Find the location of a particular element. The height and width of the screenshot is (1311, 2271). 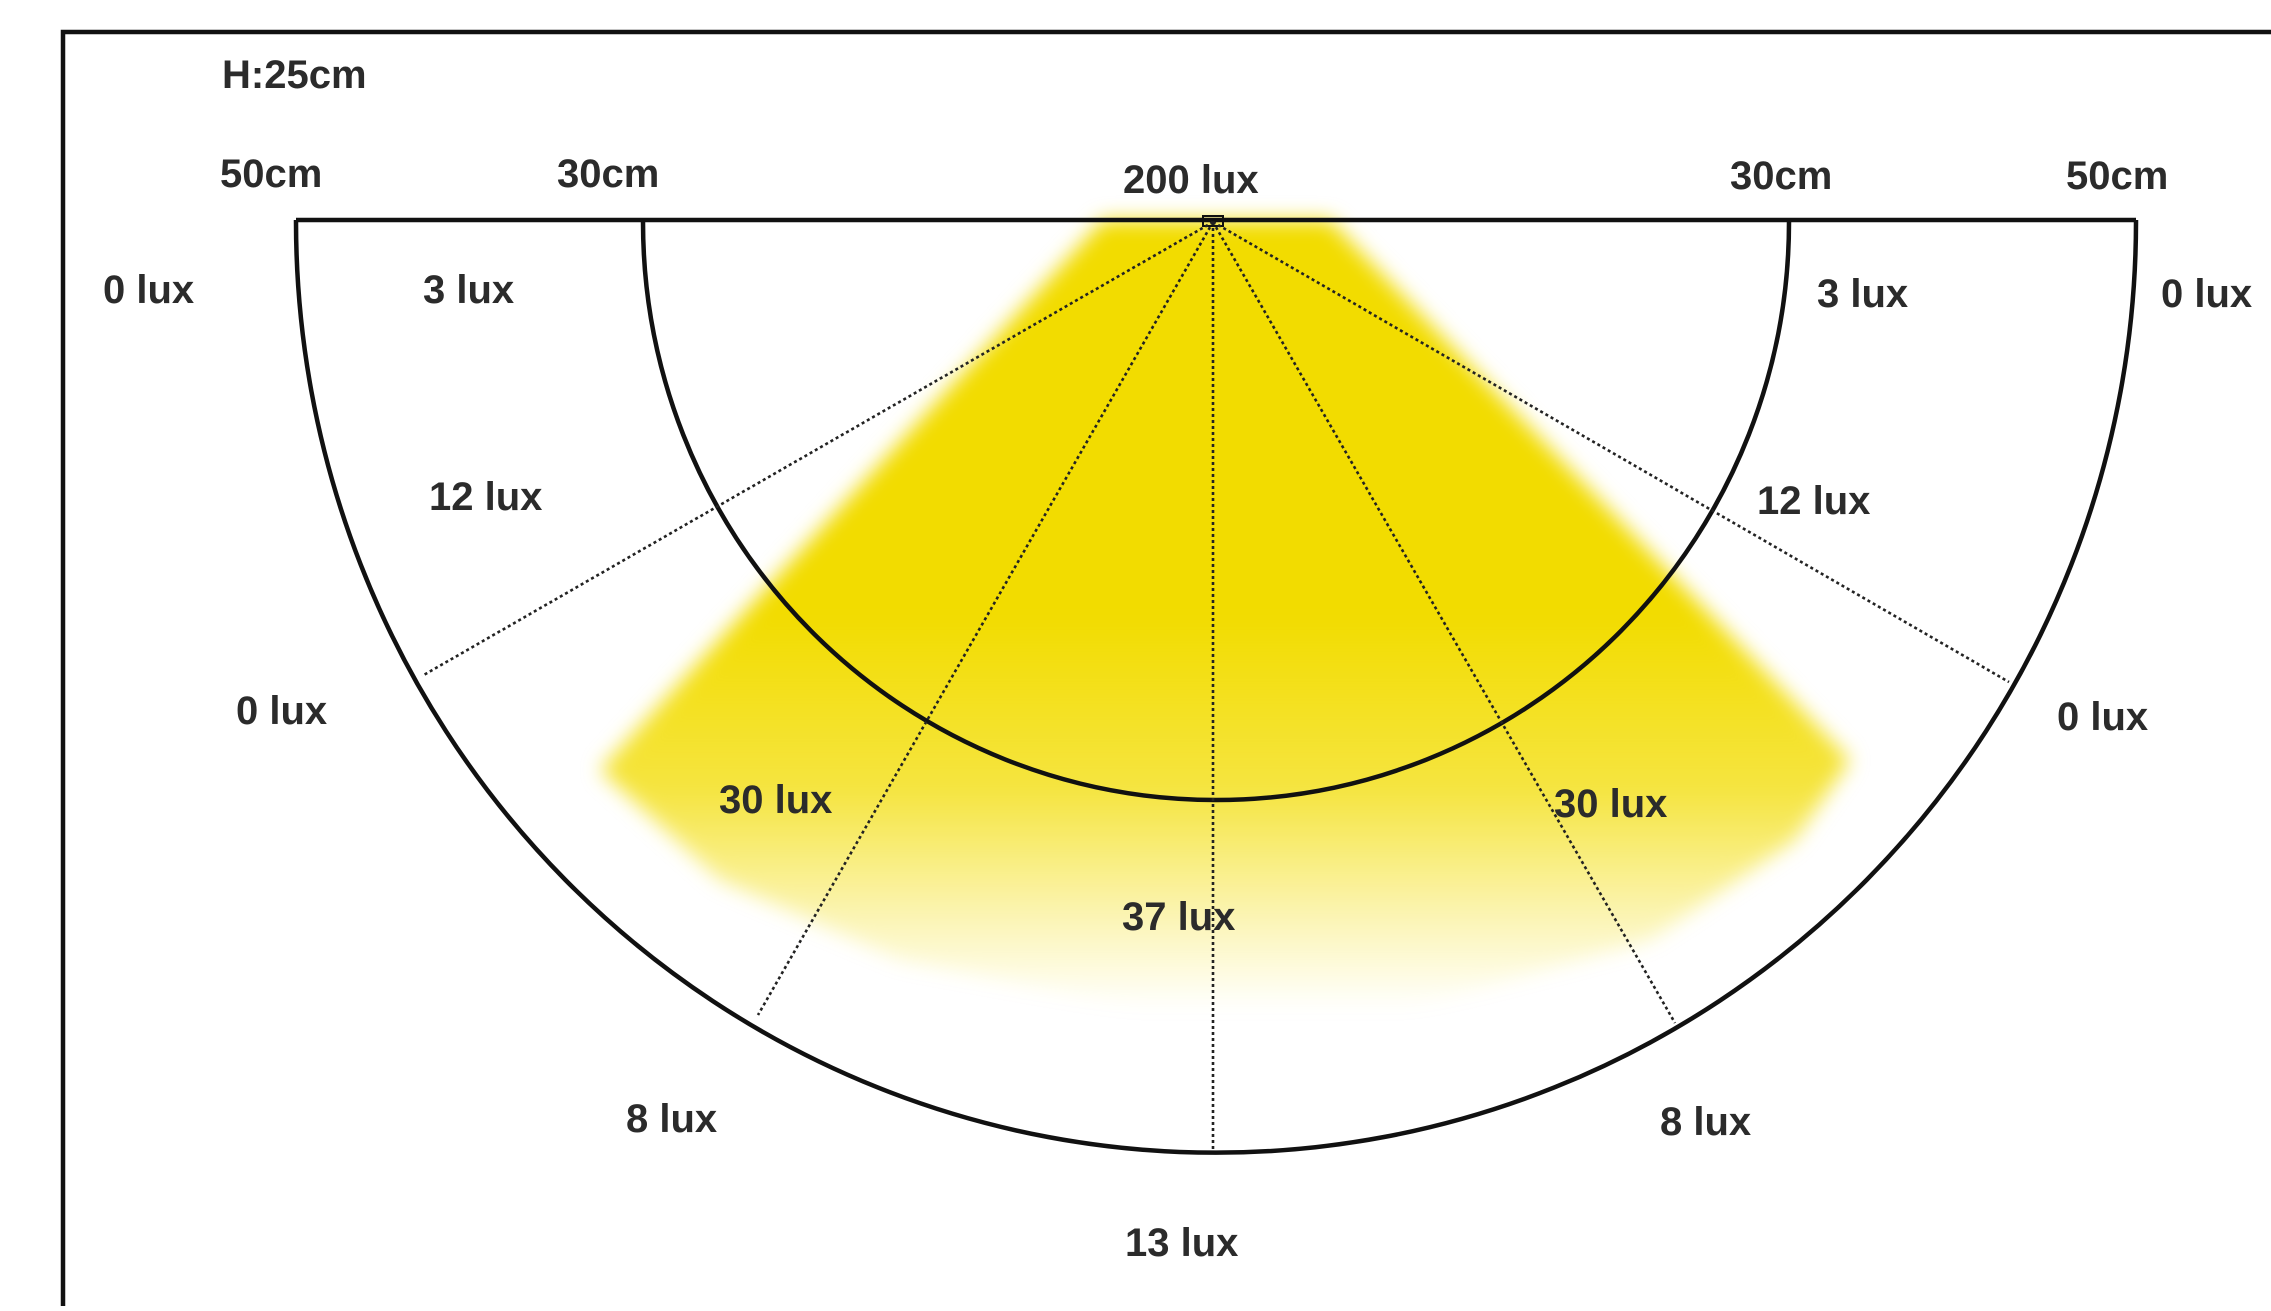

illuminance-inner-upper-left: 12 lux is located at coordinates (485, 497).